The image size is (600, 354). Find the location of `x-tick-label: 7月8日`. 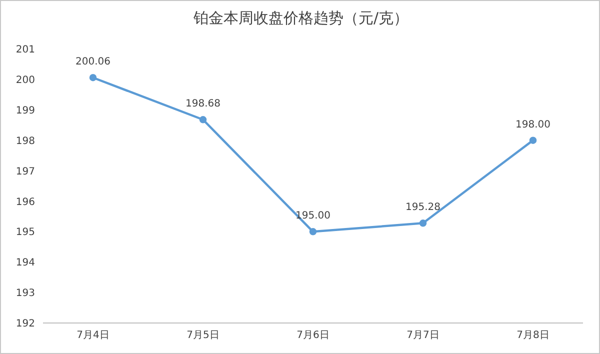

x-tick-label: 7月8日 is located at coordinates (533, 336).